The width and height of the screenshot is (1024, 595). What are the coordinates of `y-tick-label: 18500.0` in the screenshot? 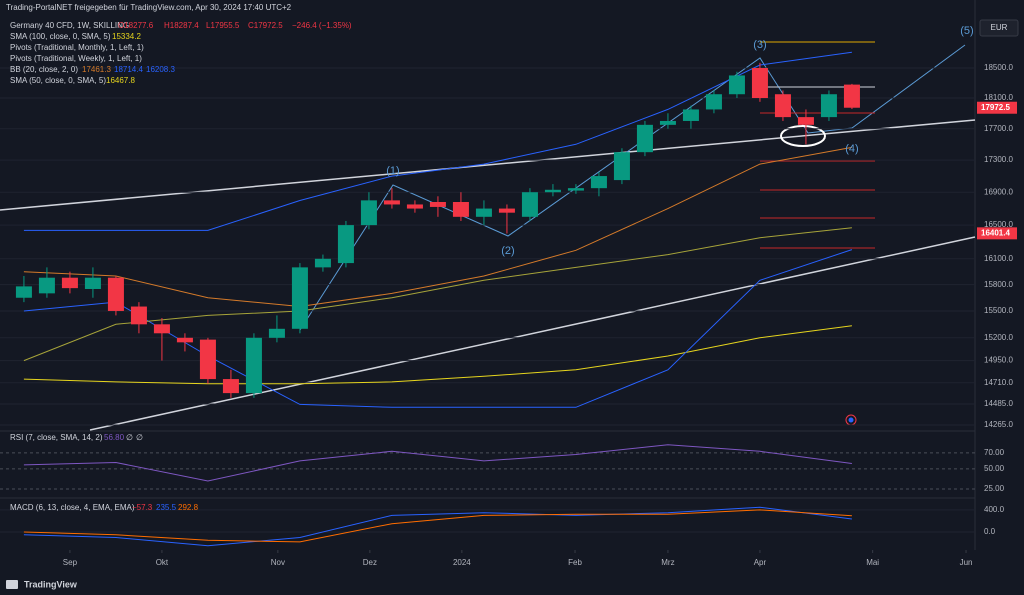 It's located at (998, 67).